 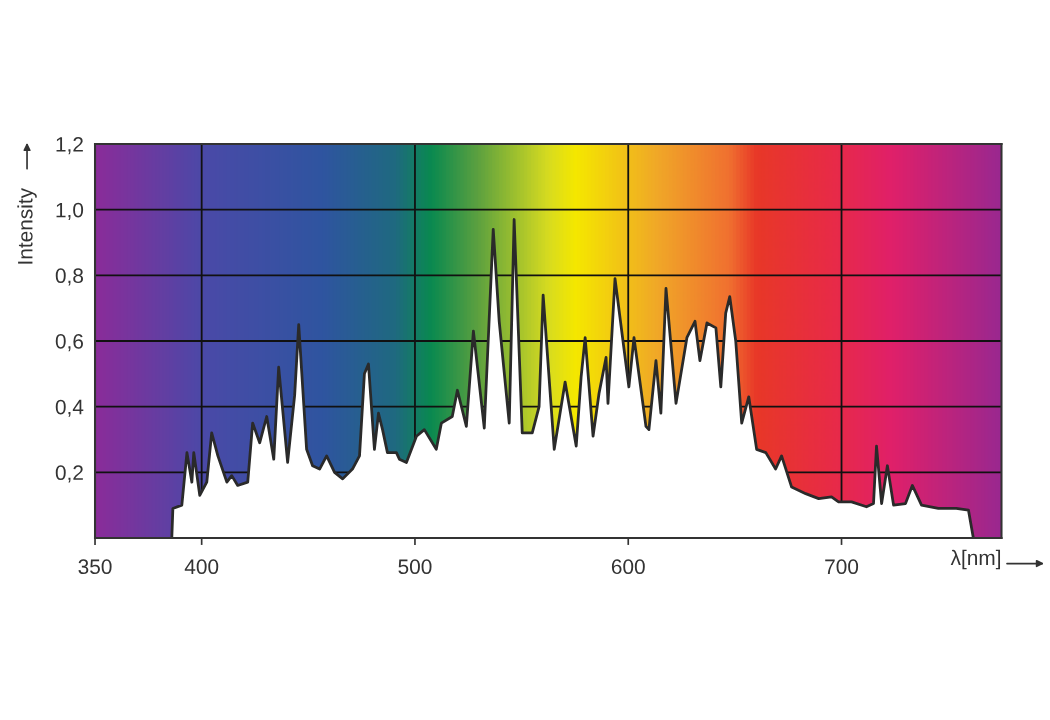 I want to click on x-tick-label: 500, so click(x=415, y=567).